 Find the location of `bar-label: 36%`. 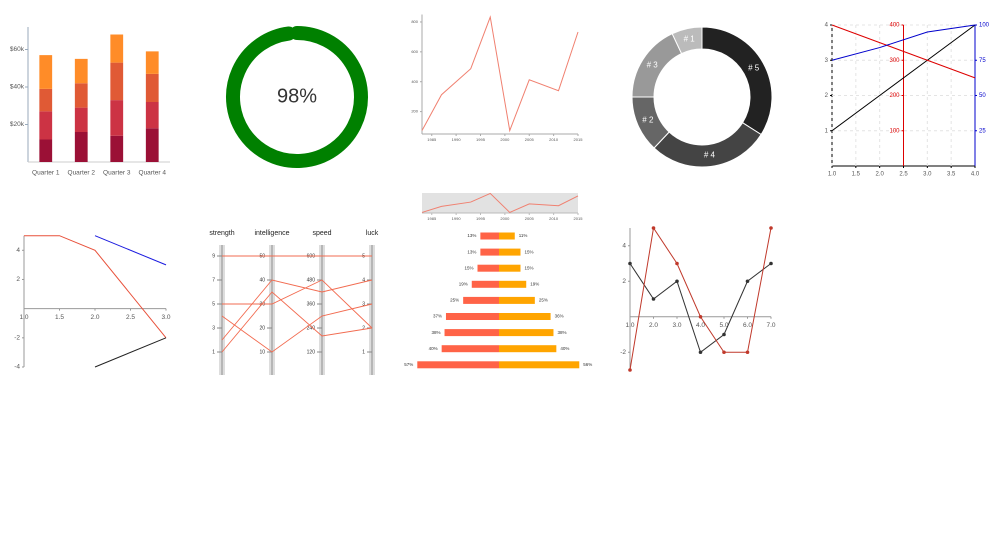

bar-label: 36% is located at coordinates (559, 316).